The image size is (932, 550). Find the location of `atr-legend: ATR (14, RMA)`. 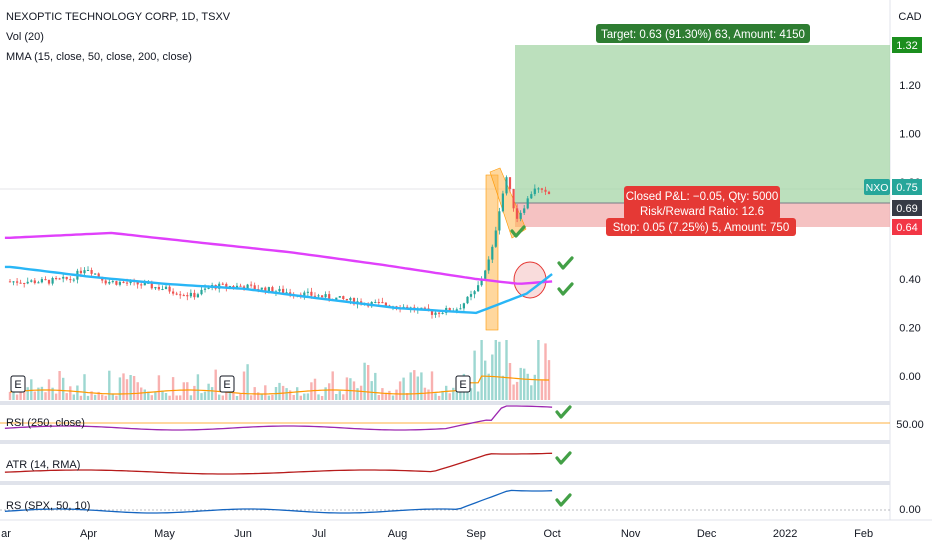

atr-legend: ATR (14, RMA) is located at coordinates (43, 465).